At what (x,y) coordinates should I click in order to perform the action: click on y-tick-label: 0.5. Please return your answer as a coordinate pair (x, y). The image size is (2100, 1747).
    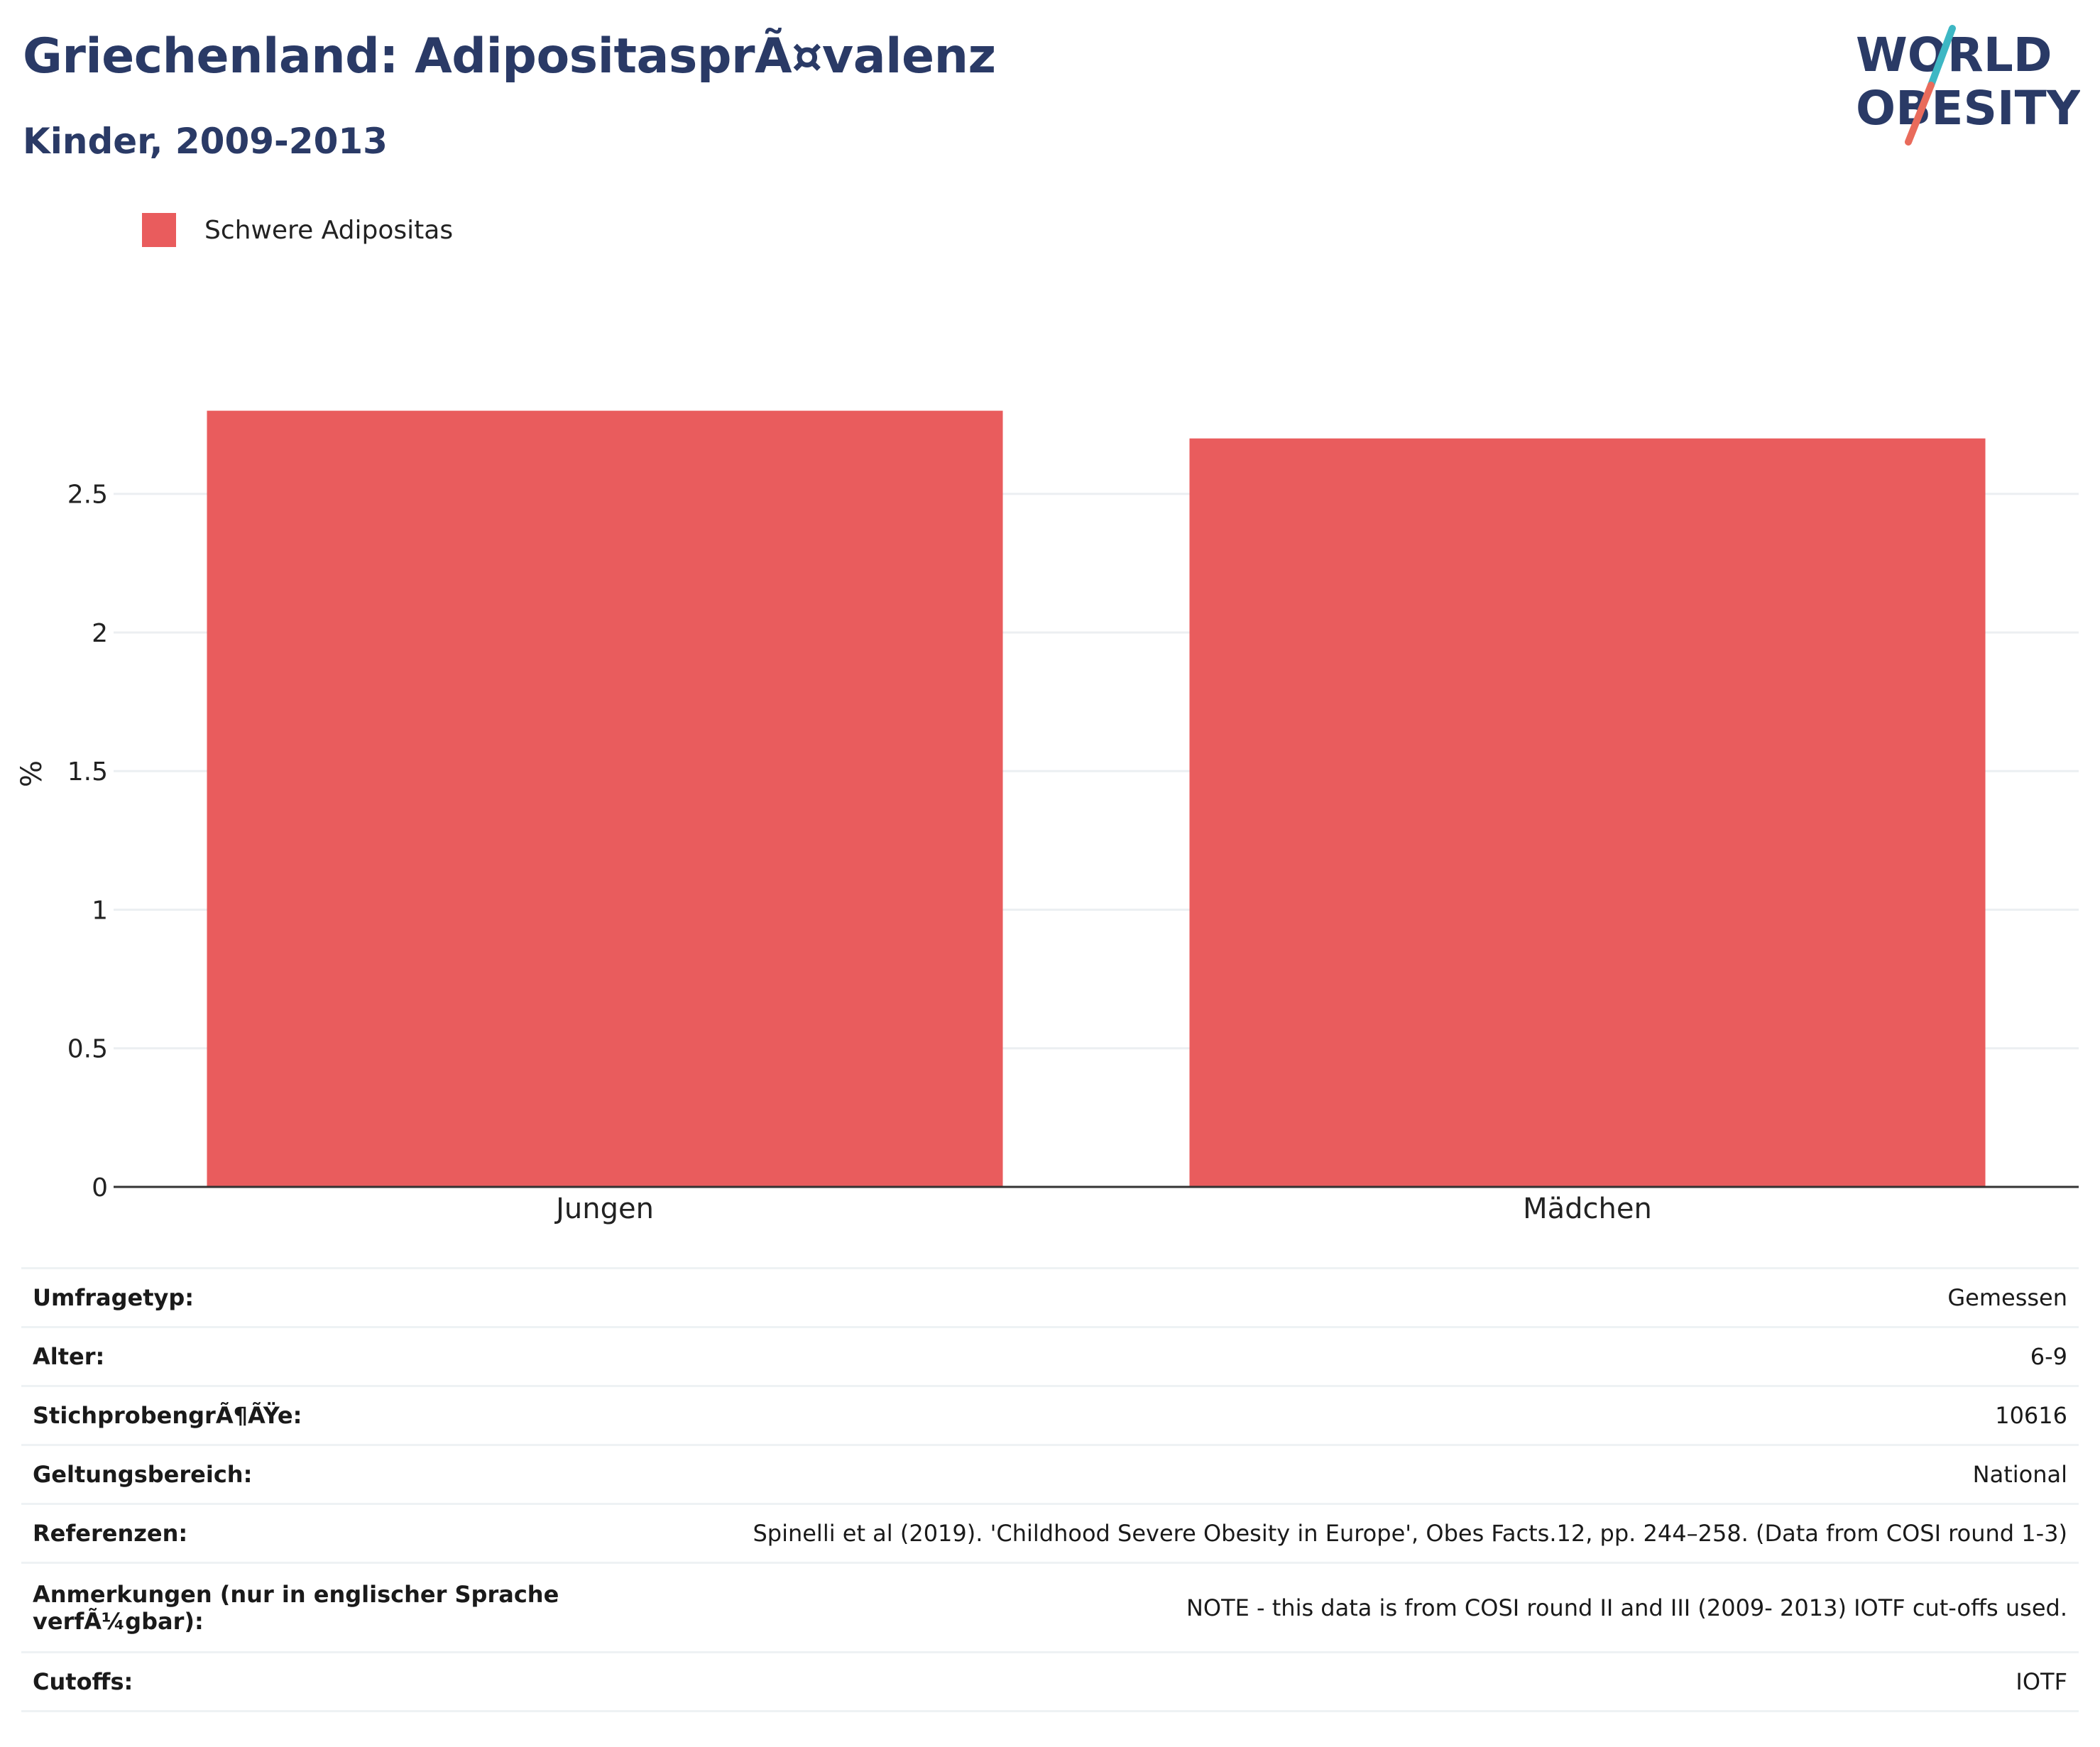
    Looking at the image, I should click on (87, 1049).